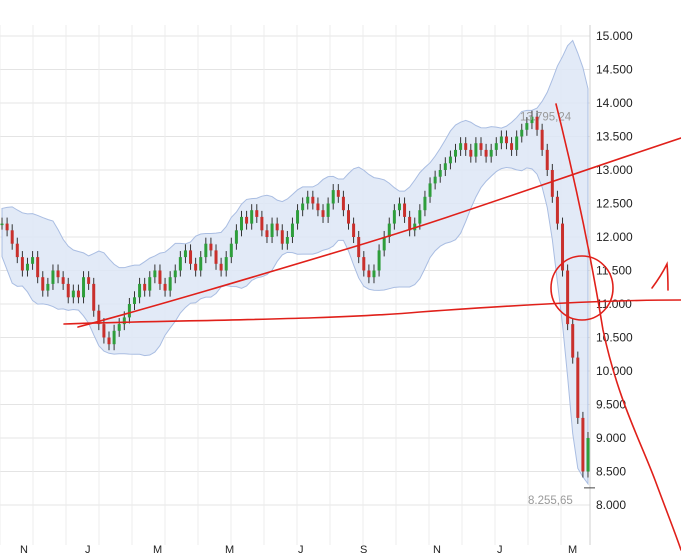 This screenshot has height=555, width=681. I want to click on arrow-annotation, so click(660, 276).